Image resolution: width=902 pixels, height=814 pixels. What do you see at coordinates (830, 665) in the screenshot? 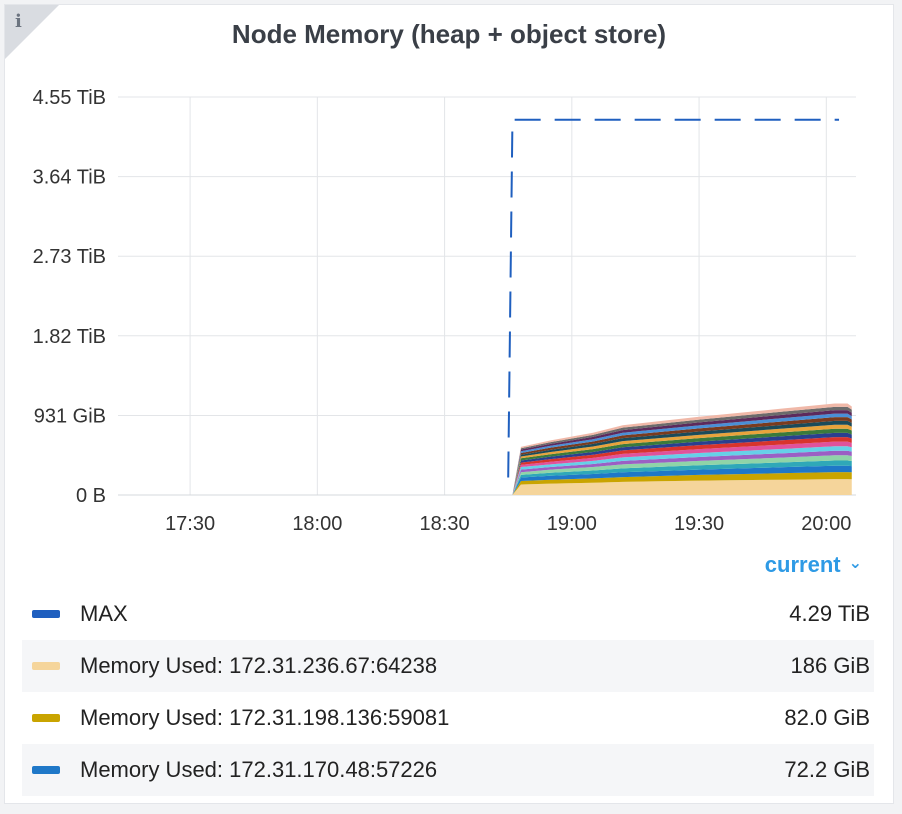
I see `legend-value: 186 GiB` at bounding box center [830, 665].